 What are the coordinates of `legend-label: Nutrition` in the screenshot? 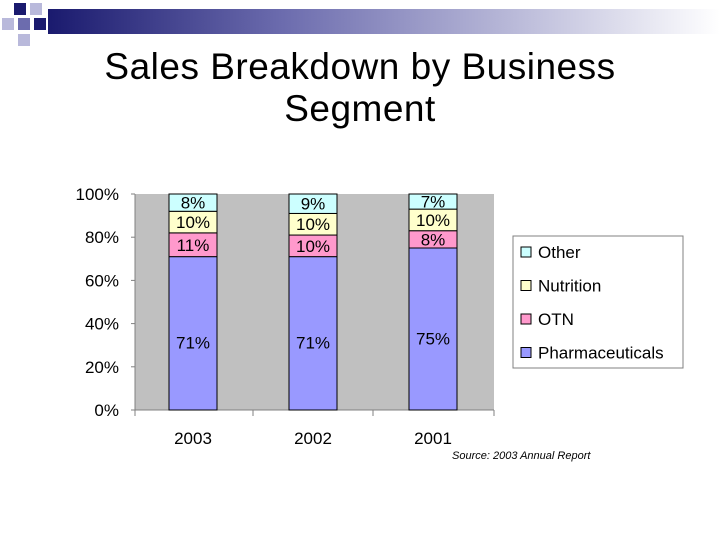 It's located at (569, 286).